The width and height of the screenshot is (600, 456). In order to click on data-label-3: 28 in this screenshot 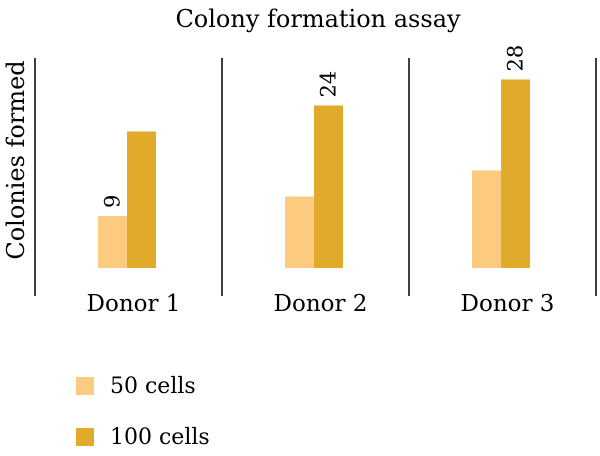, I will do `click(516, 58)`.